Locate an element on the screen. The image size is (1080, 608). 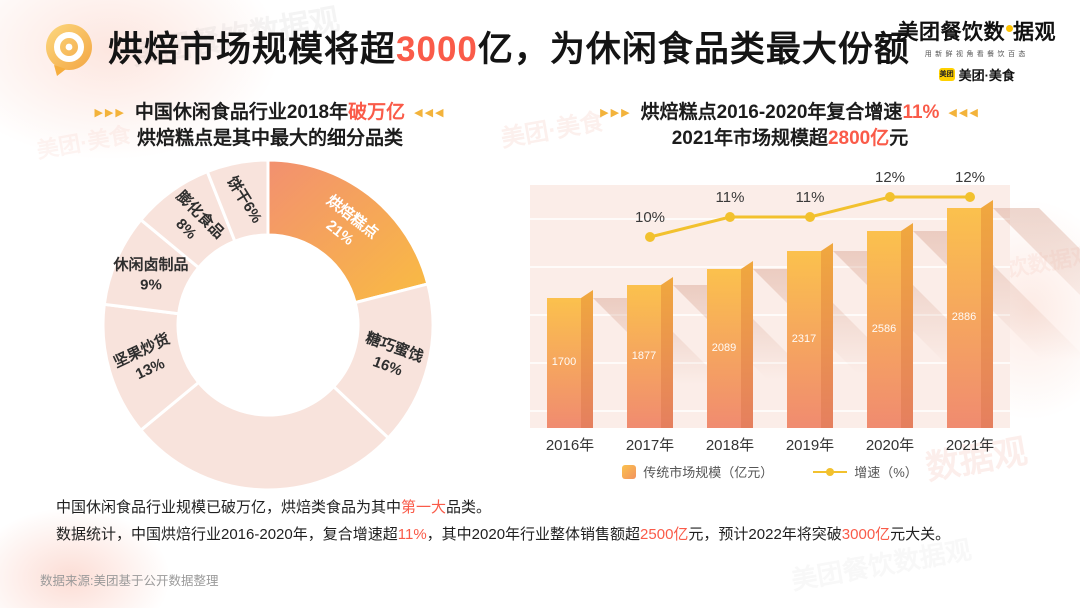
bar: 2586 is located at coordinates (973, 325).